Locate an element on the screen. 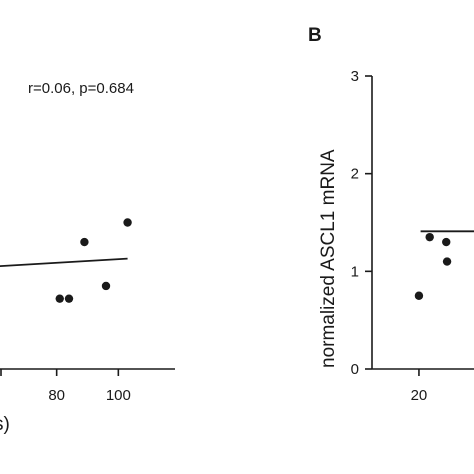  data-points-b is located at coordinates (433, 266).